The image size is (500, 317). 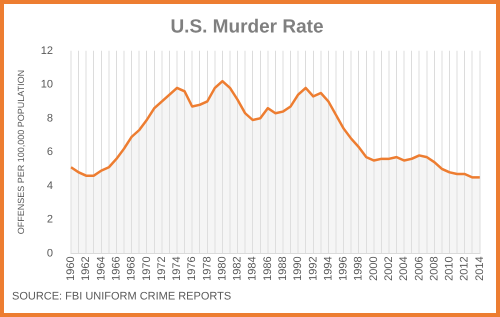 I want to click on y-tick-label: 10, so click(x=47, y=84).